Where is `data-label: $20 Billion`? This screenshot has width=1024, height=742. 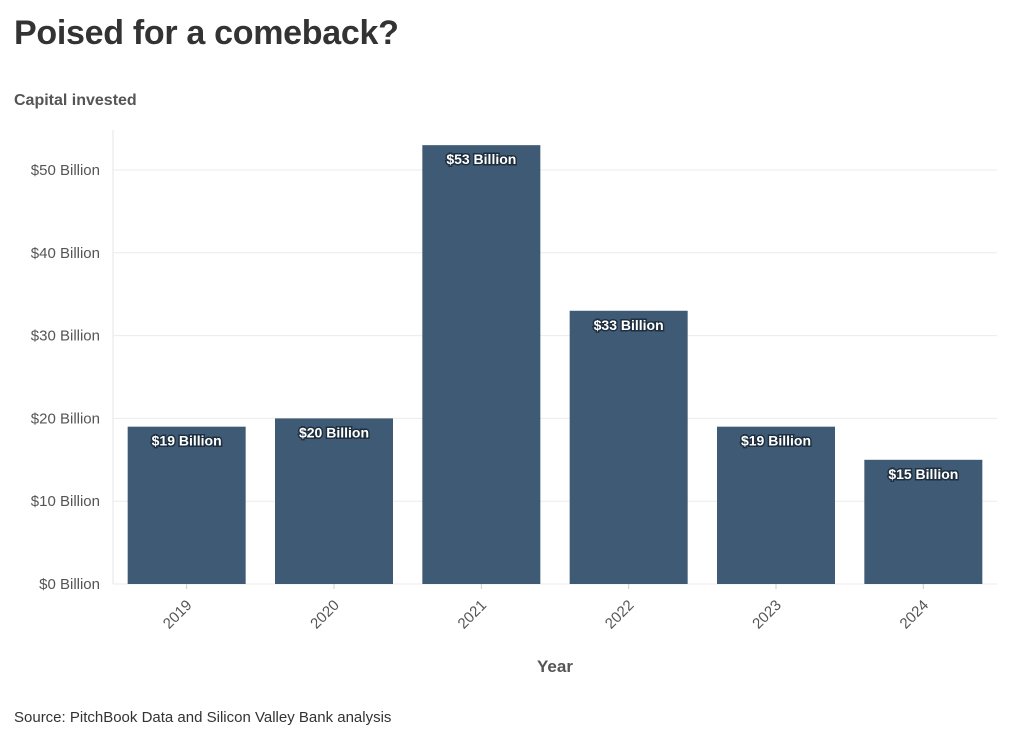
data-label: $20 Billion is located at coordinates (334, 432).